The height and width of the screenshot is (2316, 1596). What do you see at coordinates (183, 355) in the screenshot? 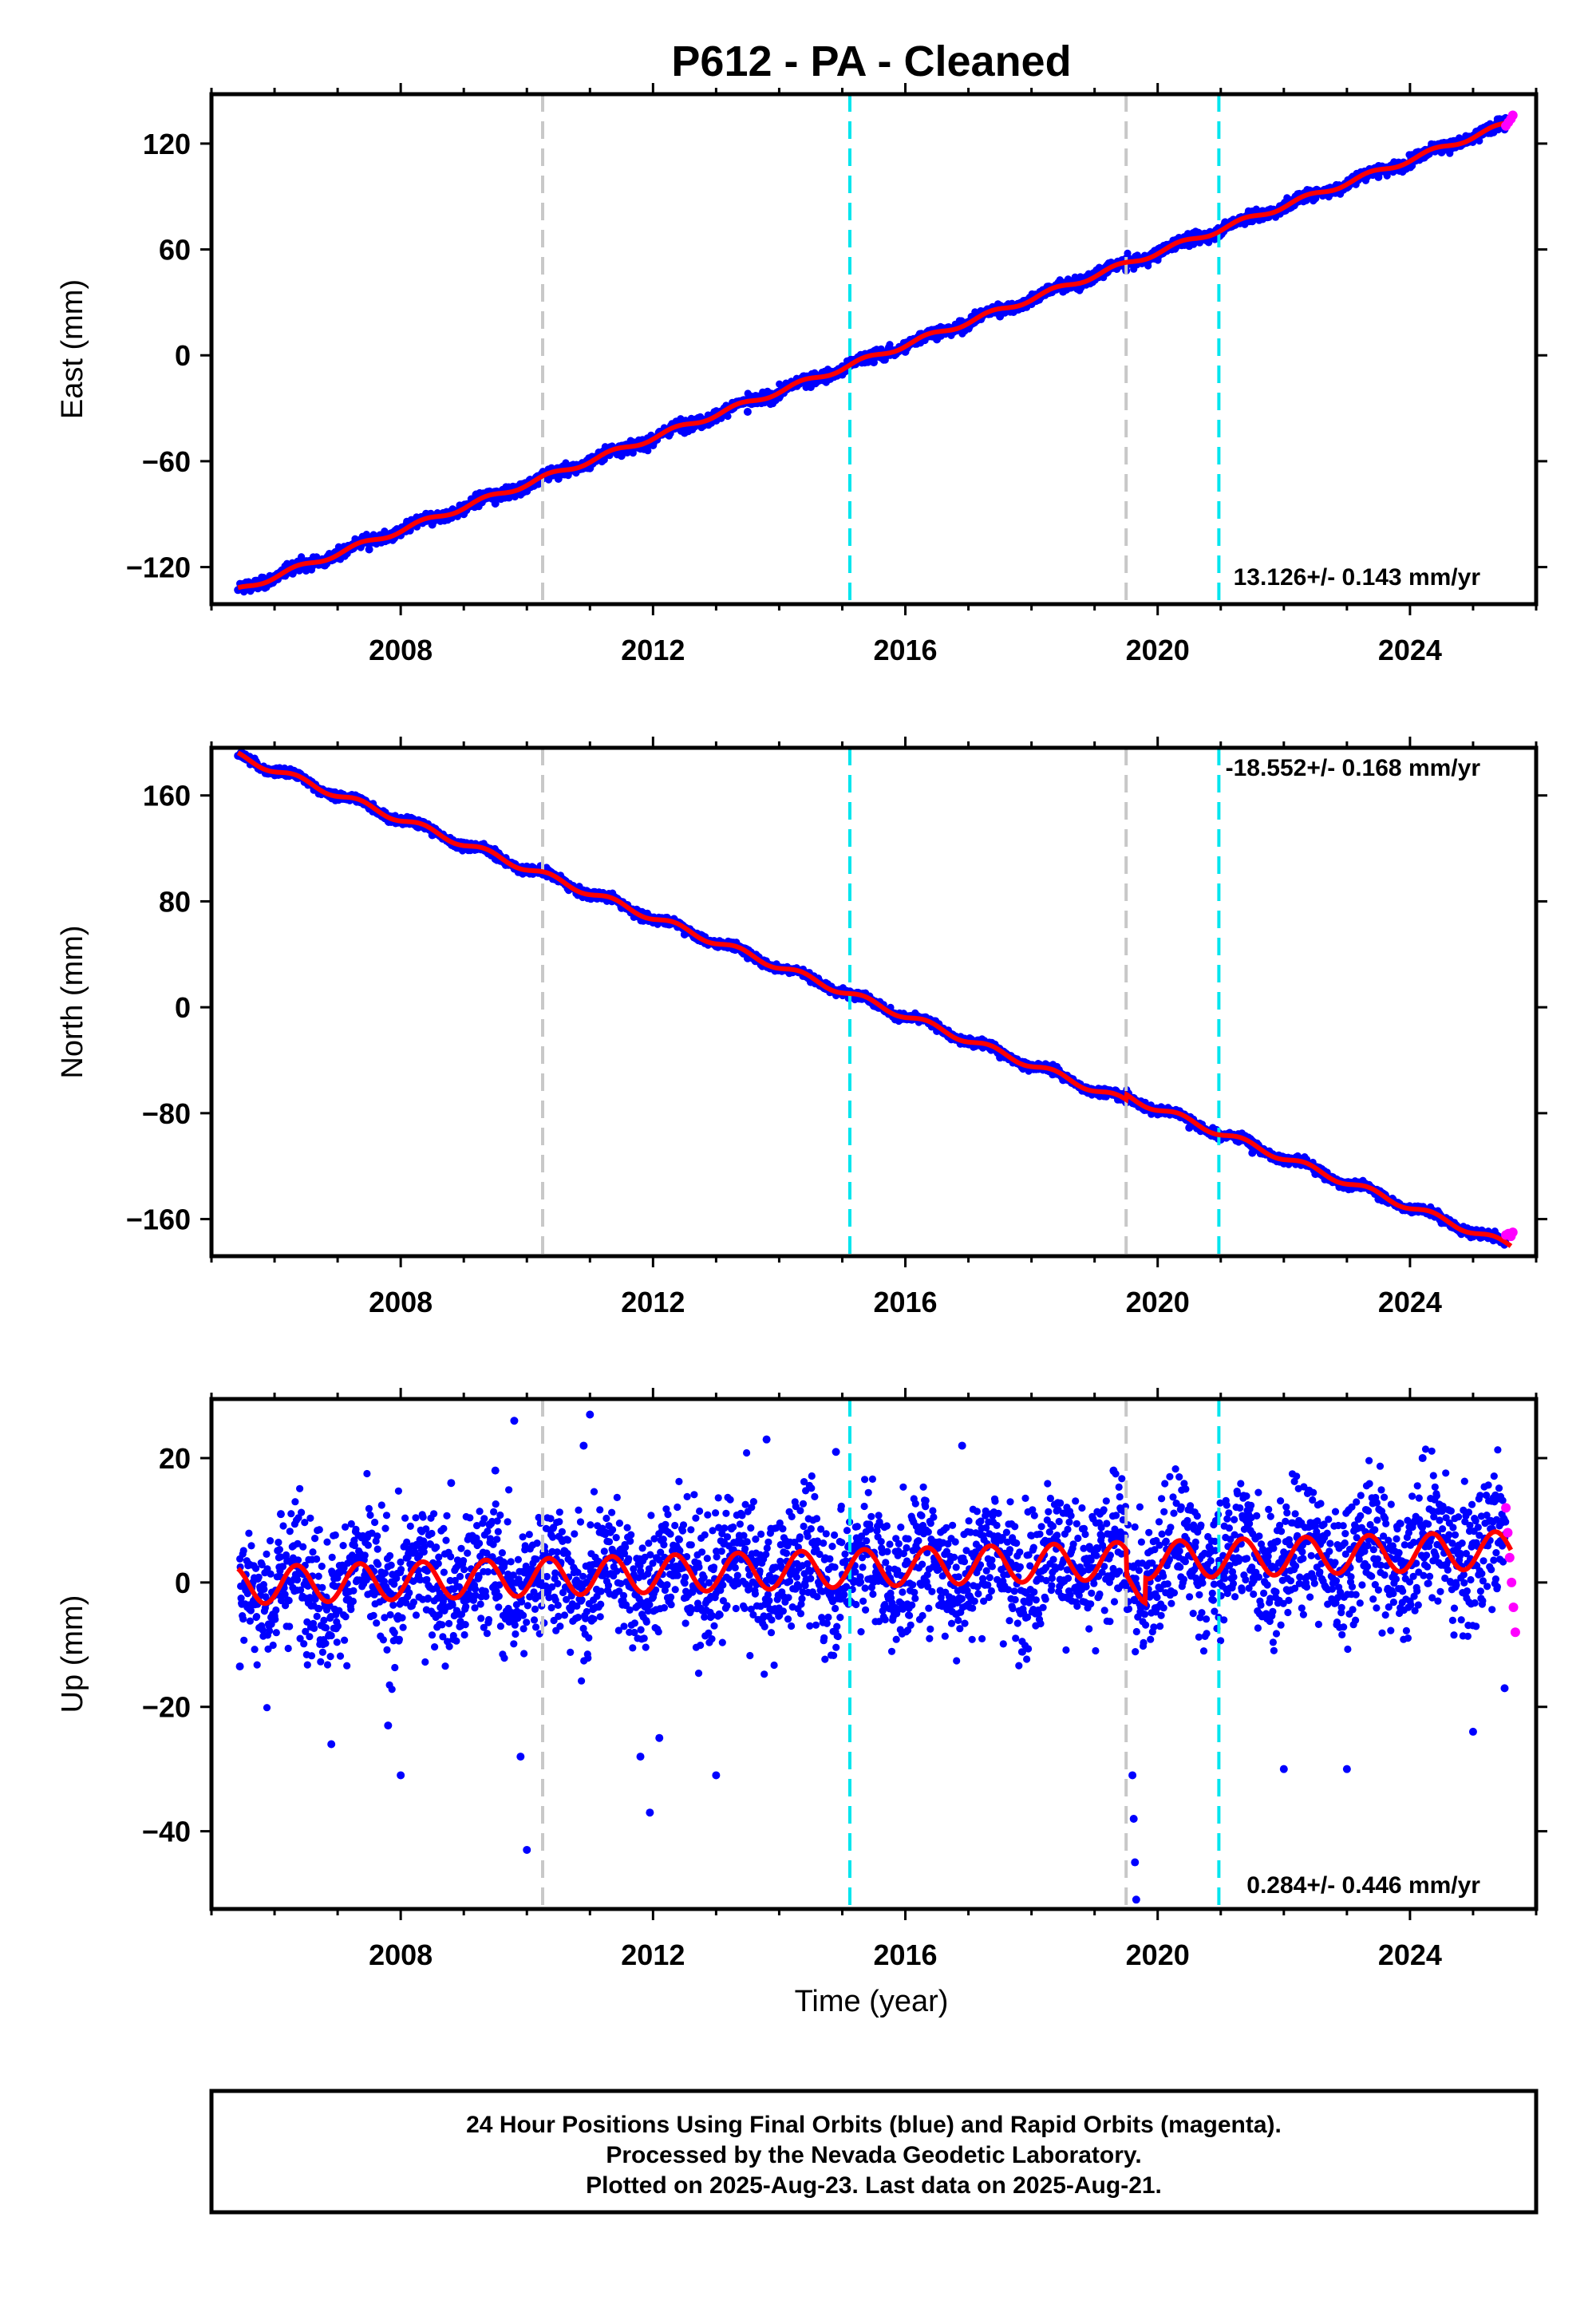
I see `y-tick-label: 0` at bounding box center [183, 355].